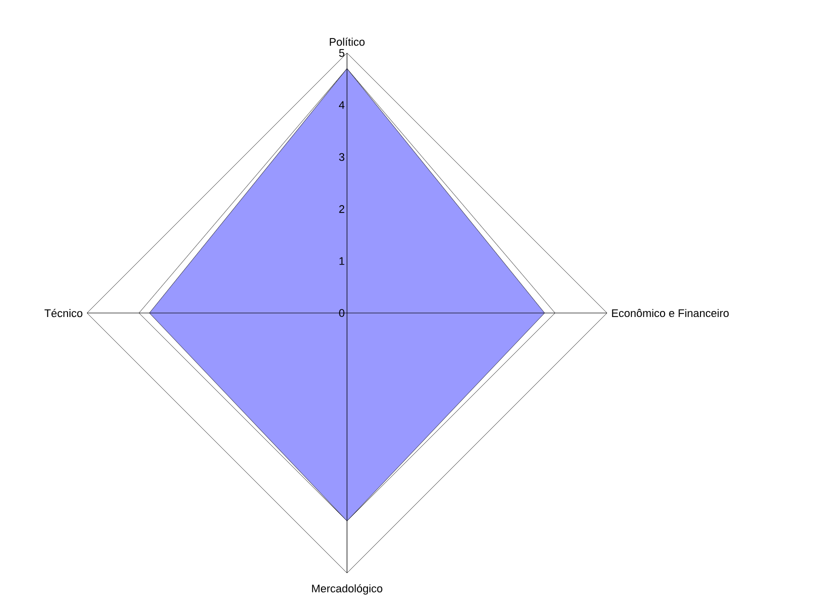  Describe the element at coordinates (341, 53) in the screenshot. I see `y-tick-label: 5` at that location.